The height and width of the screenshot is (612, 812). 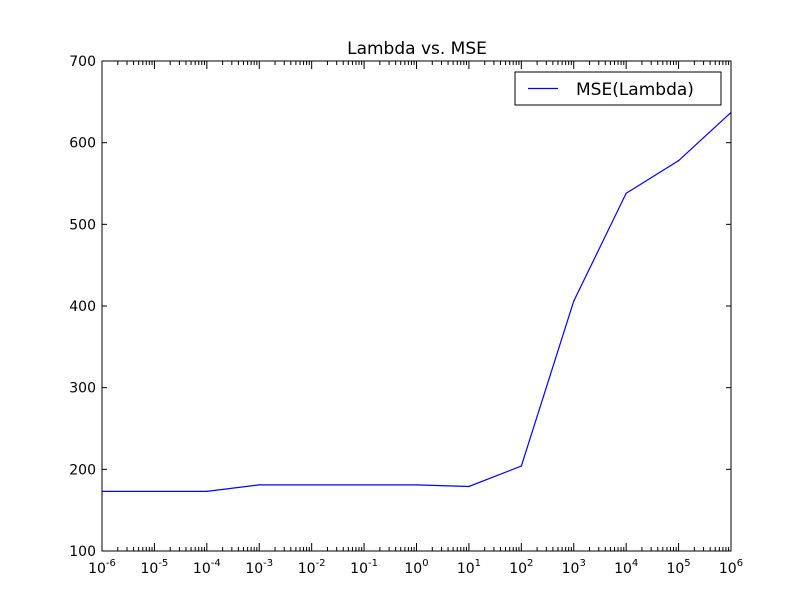 What do you see at coordinates (268, 563) in the screenshot?
I see `x-tick-exponent: -3` at bounding box center [268, 563].